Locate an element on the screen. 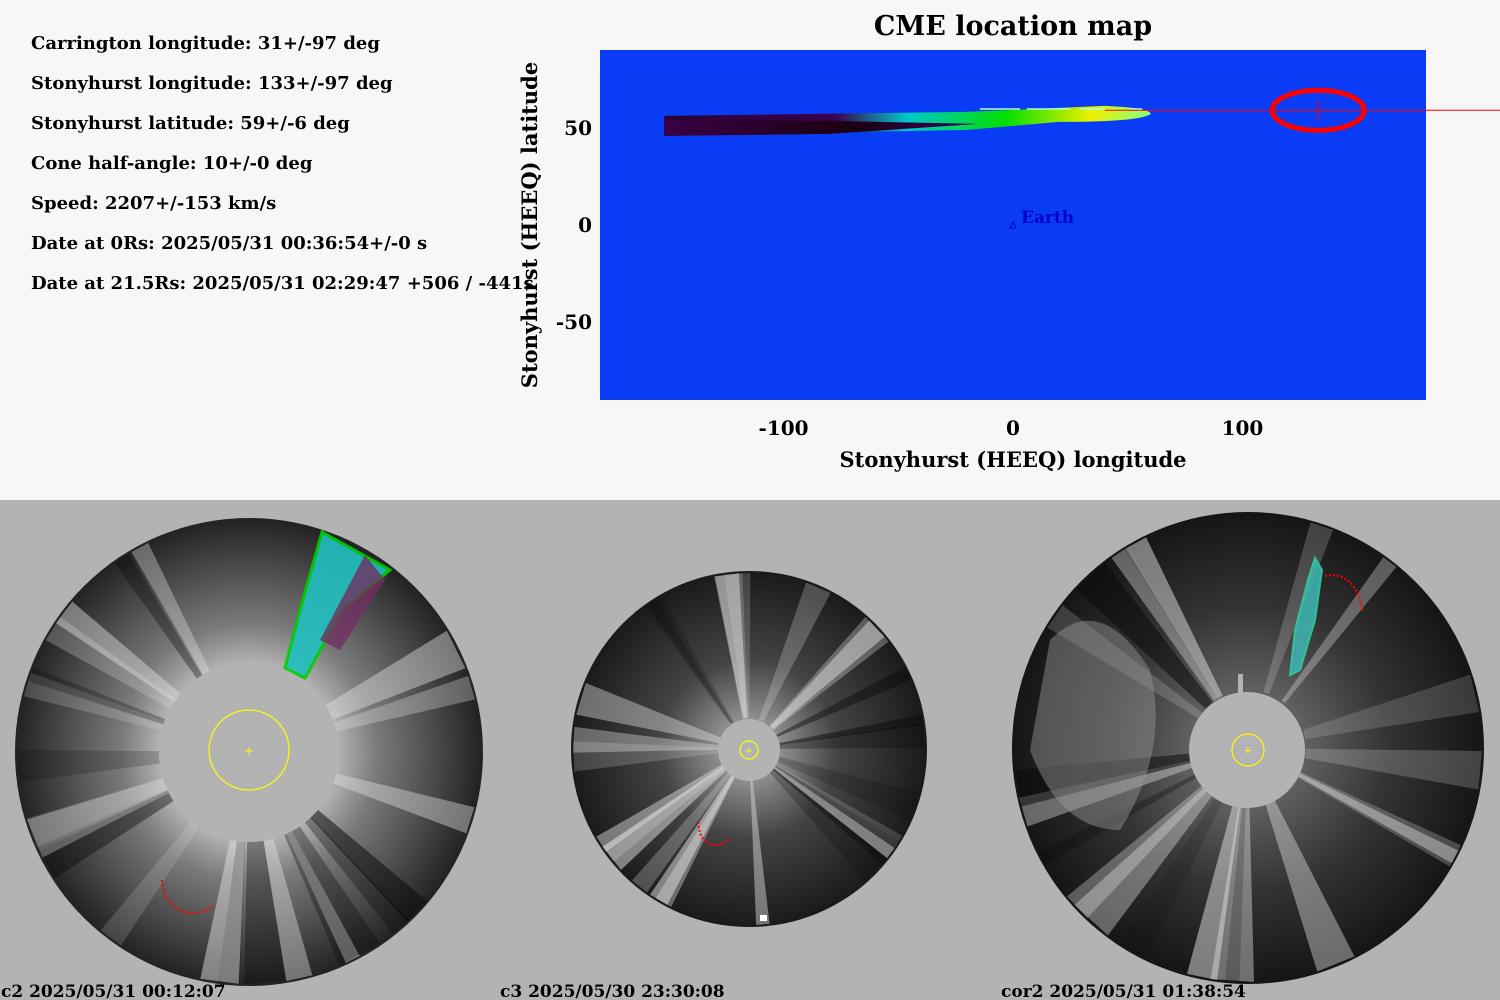  cor2-occulter is located at coordinates (1247, 750).